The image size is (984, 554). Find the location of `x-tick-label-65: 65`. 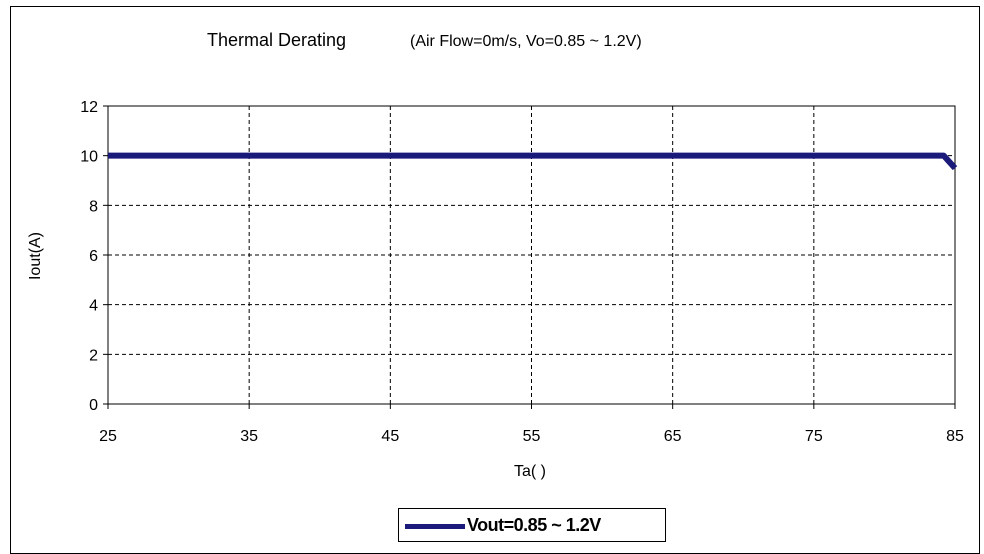

x-tick-label-65: 65 is located at coordinates (673, 436).